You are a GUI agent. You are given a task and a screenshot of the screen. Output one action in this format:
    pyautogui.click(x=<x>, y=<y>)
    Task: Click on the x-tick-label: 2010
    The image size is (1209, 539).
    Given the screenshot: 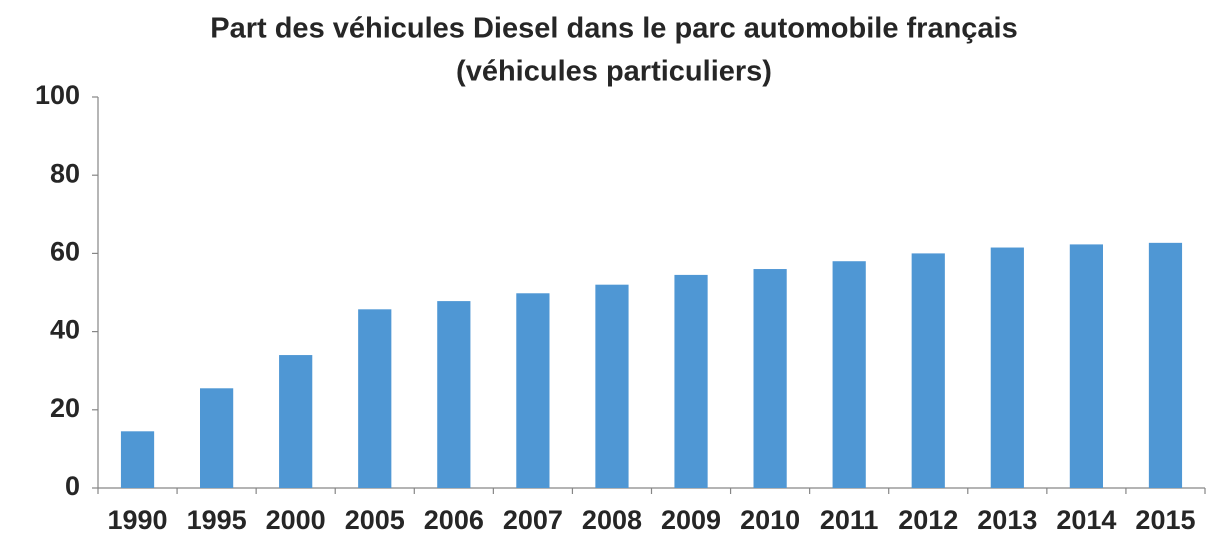 What is the action you would take?
    pyautogui.click(x=770, y=520)
    